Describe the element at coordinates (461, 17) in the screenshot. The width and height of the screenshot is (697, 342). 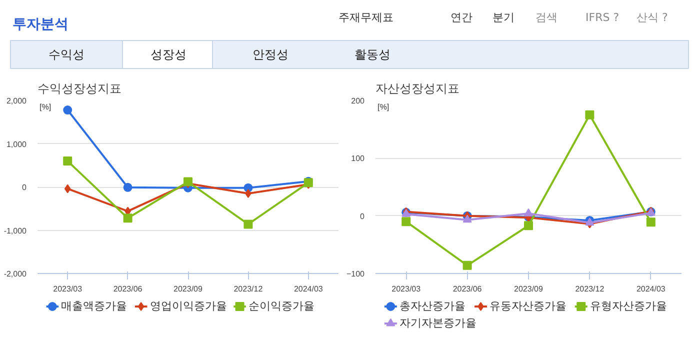
I see `text: 연간` at that location.